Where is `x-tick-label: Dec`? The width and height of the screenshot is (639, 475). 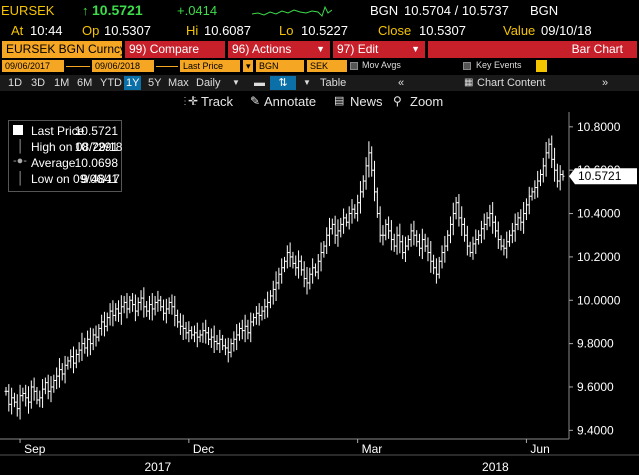
x-tick-label: Dec is located at coordinates (203, 449).